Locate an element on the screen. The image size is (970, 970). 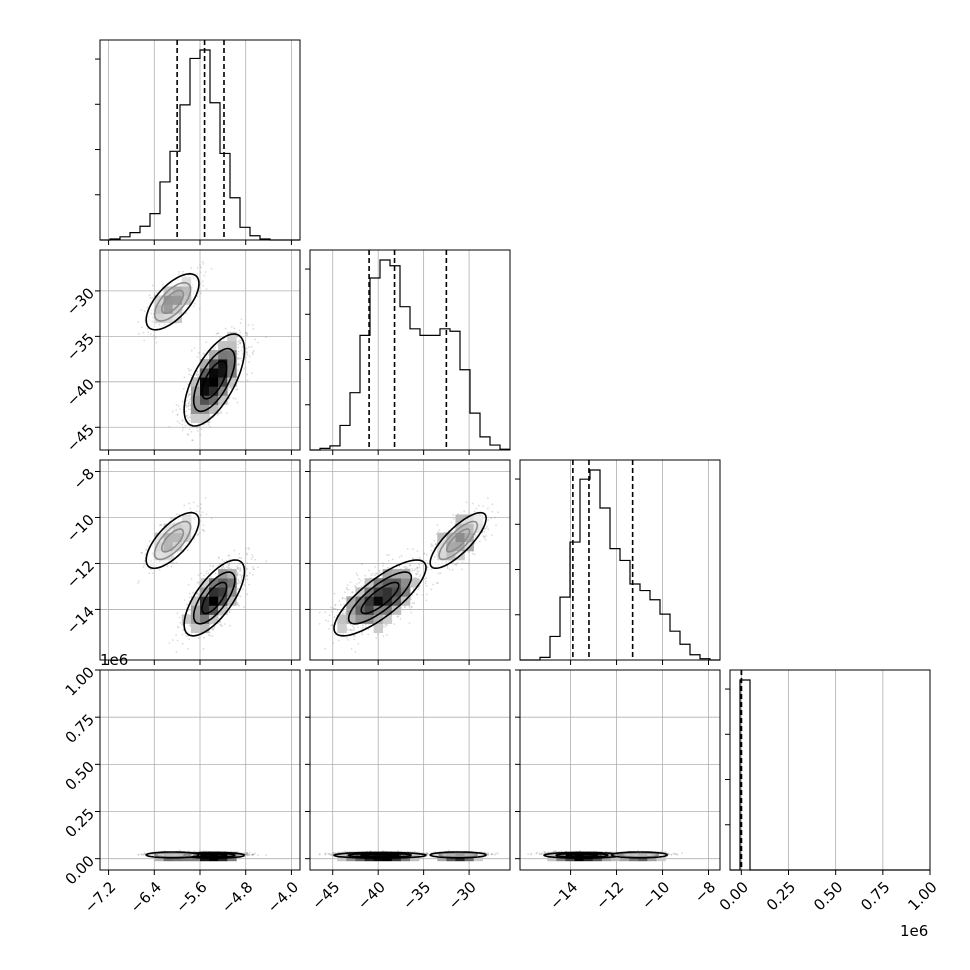
histogram-p0 is located at coordinates (200, 145).